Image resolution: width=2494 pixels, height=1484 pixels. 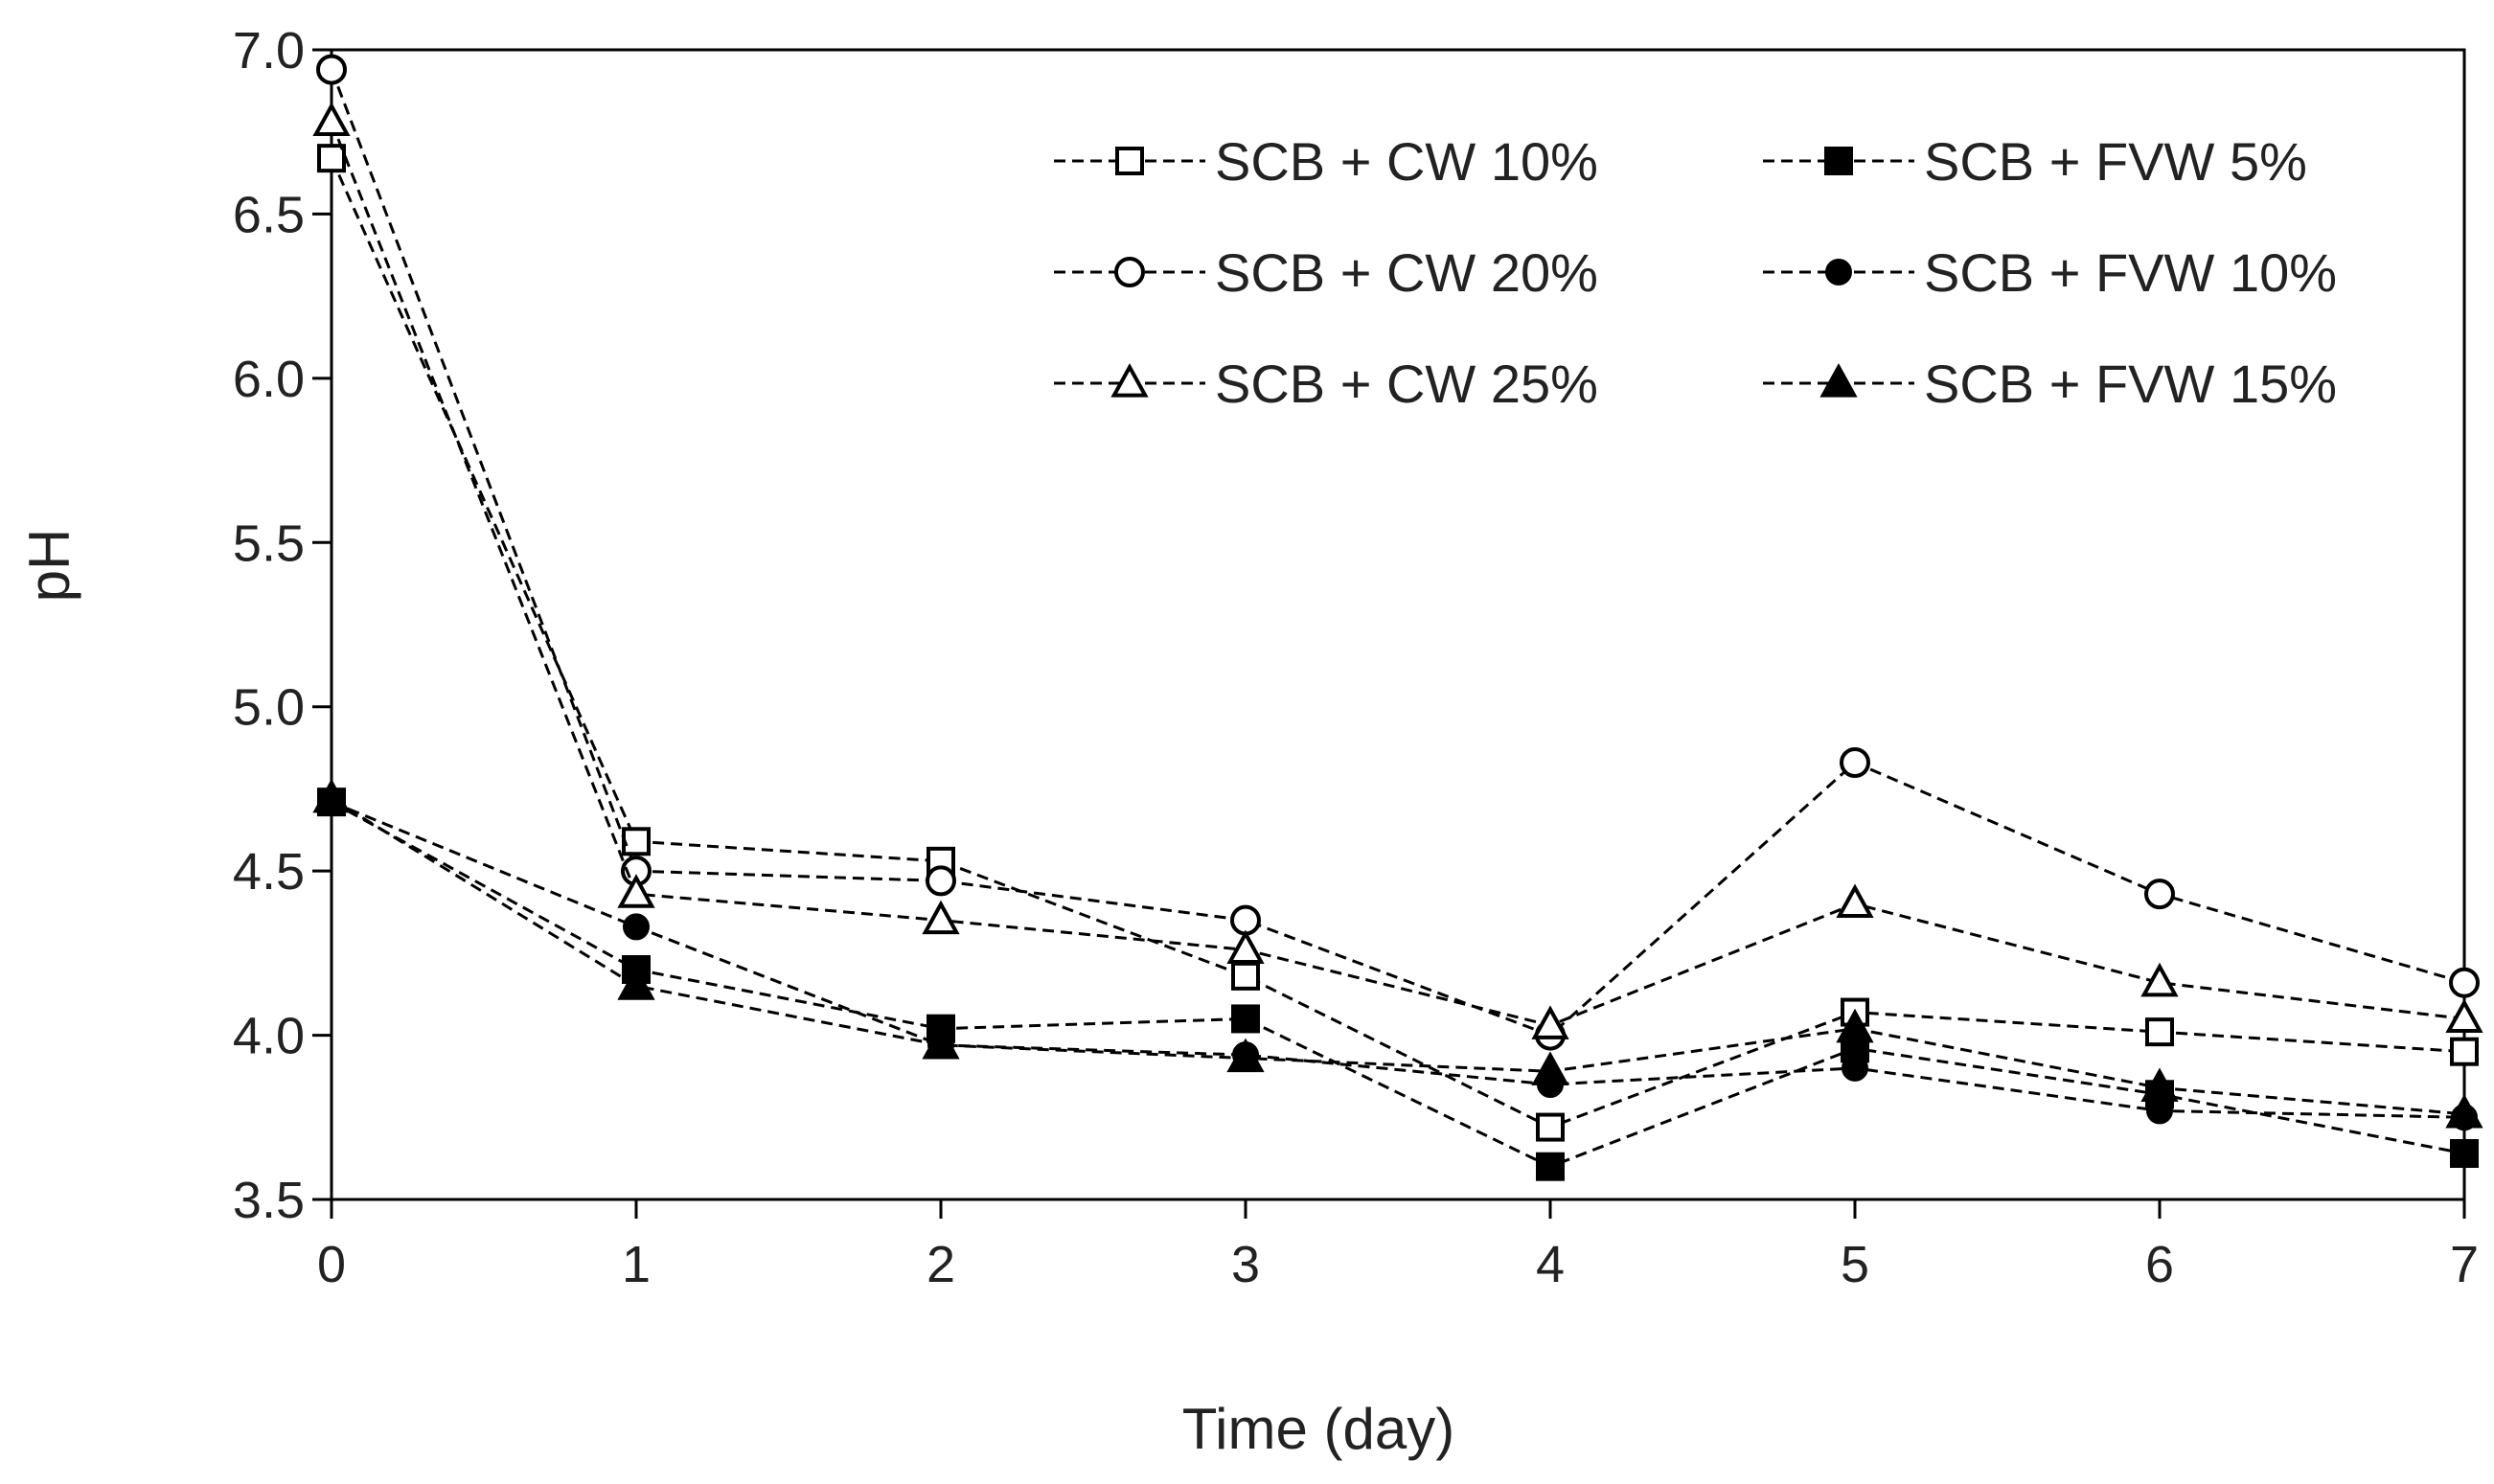 What do you see at coordinates (269, 543) in the screenshot?
I see `y-tick-label: 5.5` at bounding box center [269, 543].